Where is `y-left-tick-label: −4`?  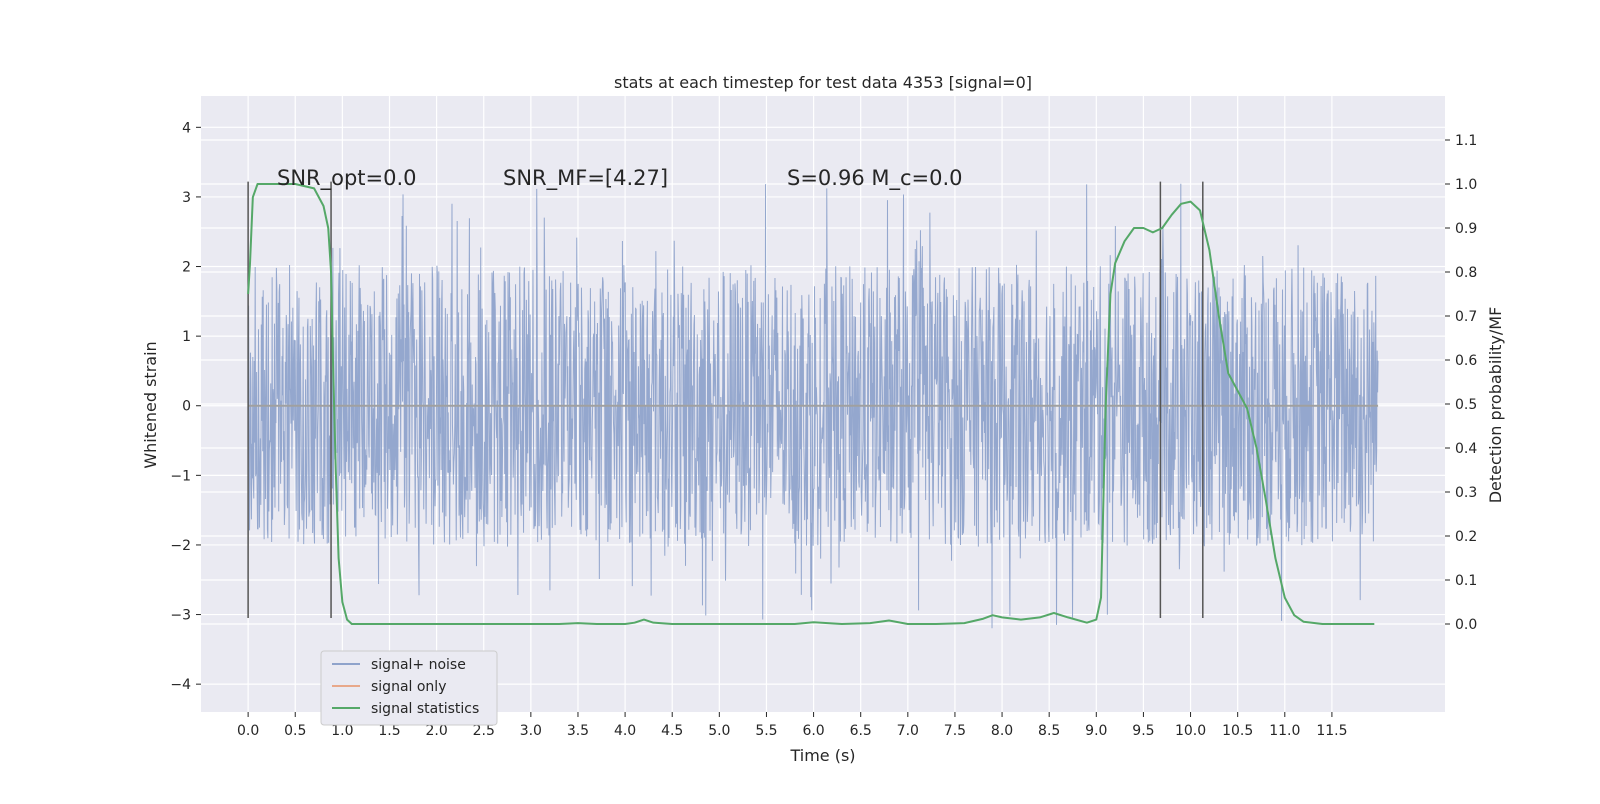
y-left-tick-label: −4 is located at coordinates (180, 685).